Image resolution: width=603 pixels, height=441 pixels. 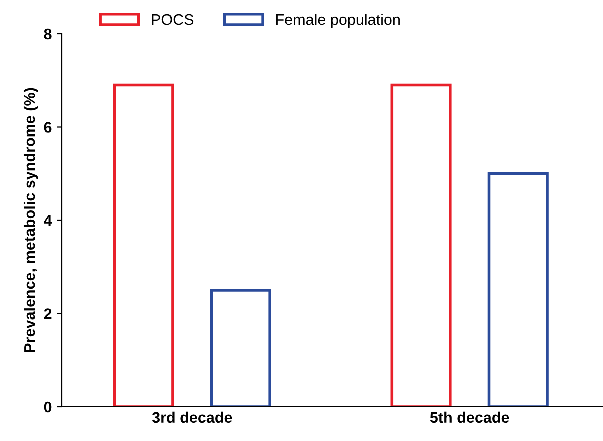 I want to click on y-tick-label: 6, so click(x=48, y=127).